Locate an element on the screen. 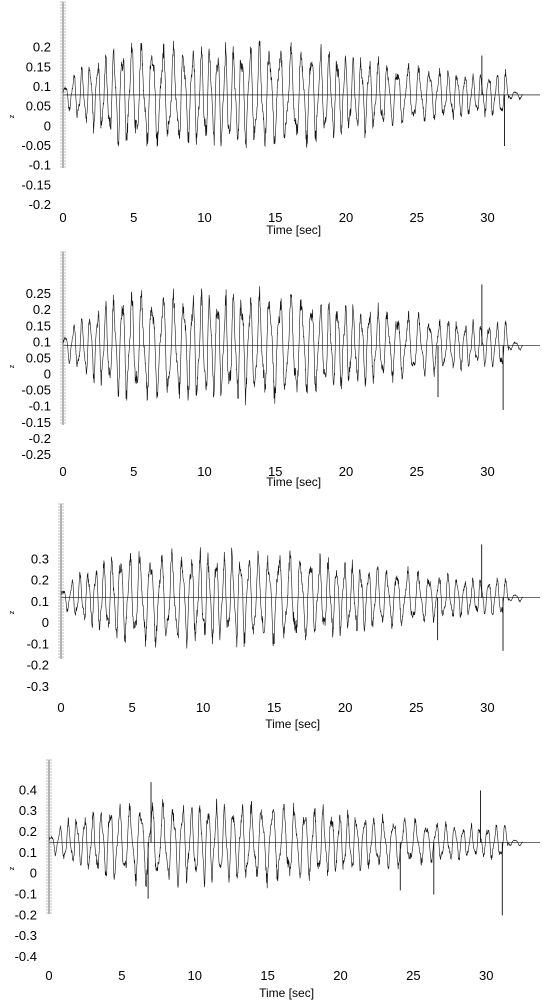  y-tick-label: 0.4 is located at coordinates (28, 789).